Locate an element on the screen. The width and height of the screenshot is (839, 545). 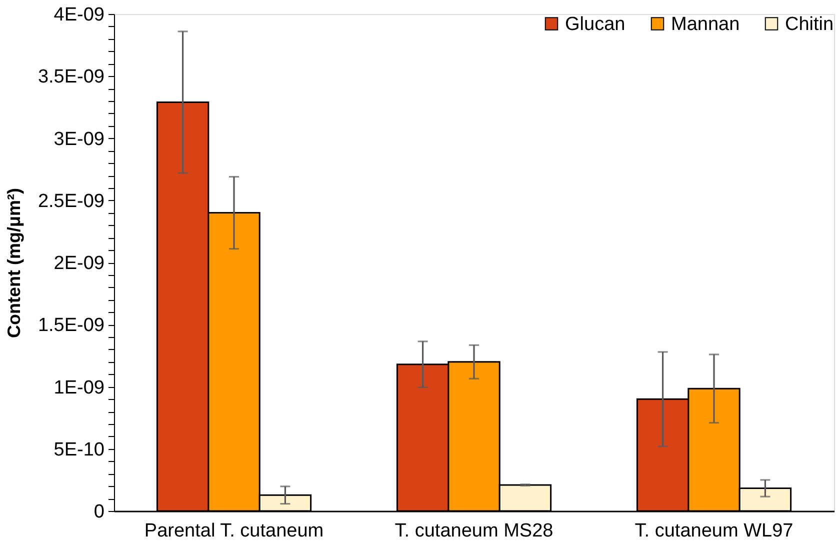
y-tick-label: 0 is located at coordinates (99, 512).